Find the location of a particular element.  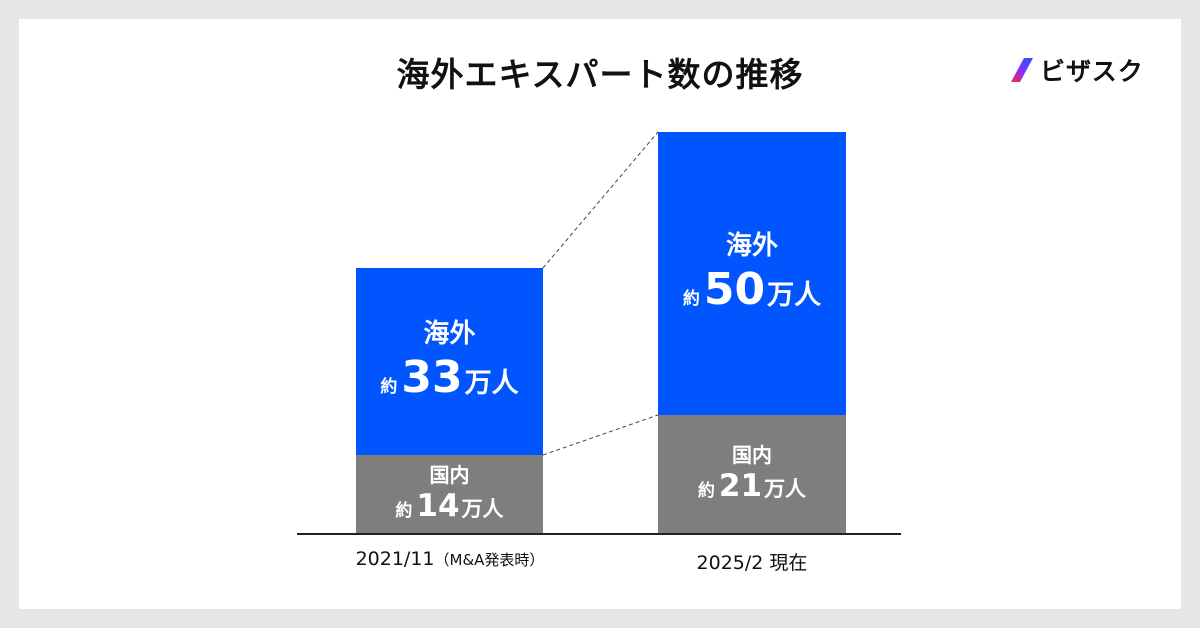

bar-2025-overseas: 海外 約 50 万人 is located at coordinates (752, 273).